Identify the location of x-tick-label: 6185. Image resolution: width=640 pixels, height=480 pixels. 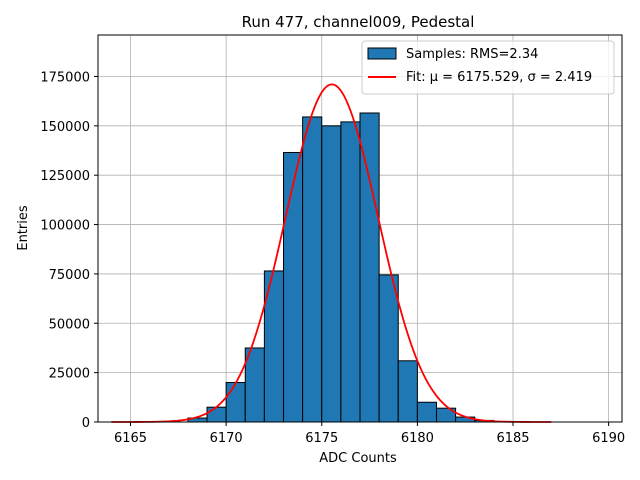
(512, 438).